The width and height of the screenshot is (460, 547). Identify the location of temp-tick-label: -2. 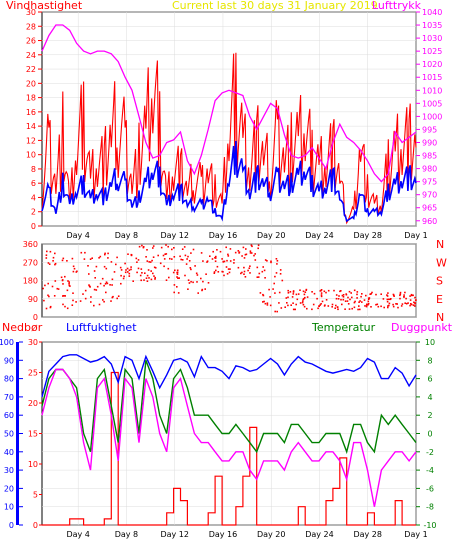
(430, 452).